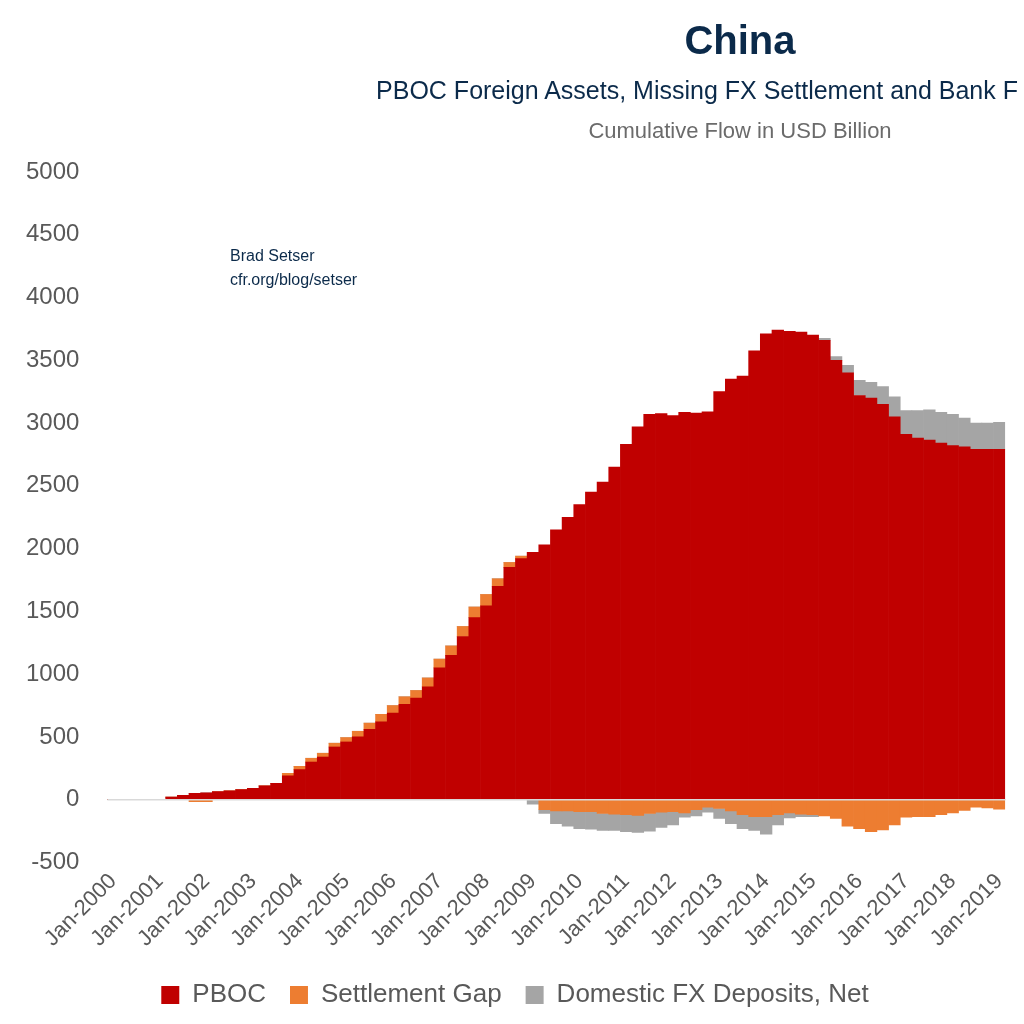  What do you see at coordinates (229, 993) in the screenshot?
I see `legend-label: PBOC` at bounding box center [229, 993].